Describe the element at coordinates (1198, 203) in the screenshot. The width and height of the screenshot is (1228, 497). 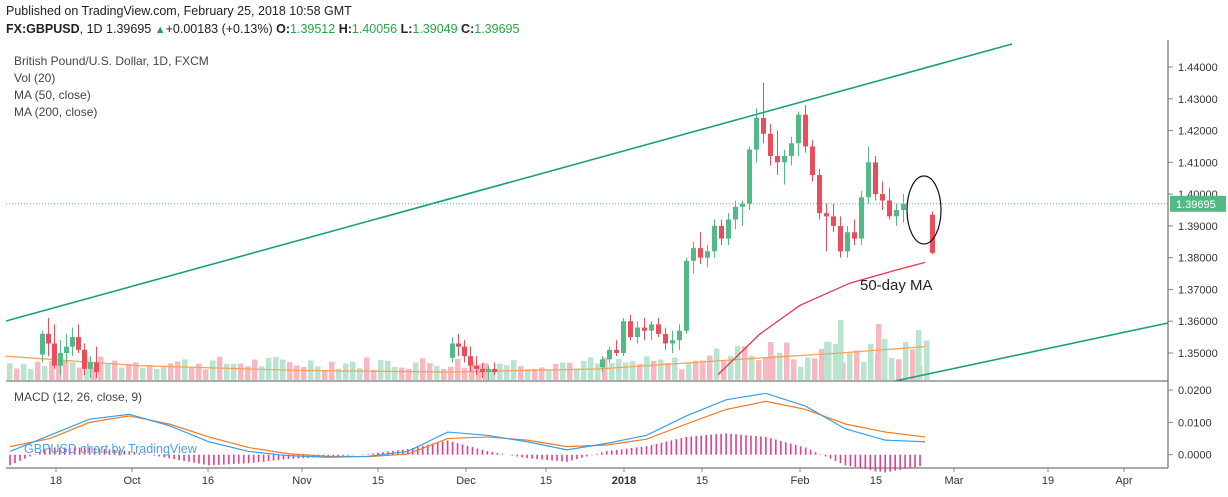
I see `price-tag` at that location.